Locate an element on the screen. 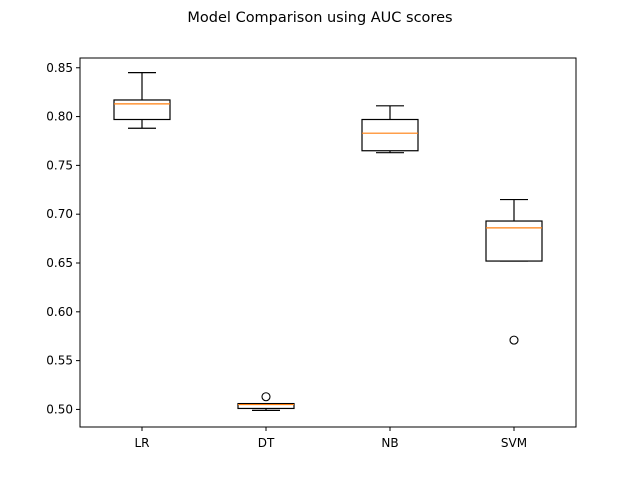  y-tick-label: 0.60 is located at coordinates (59, 312).